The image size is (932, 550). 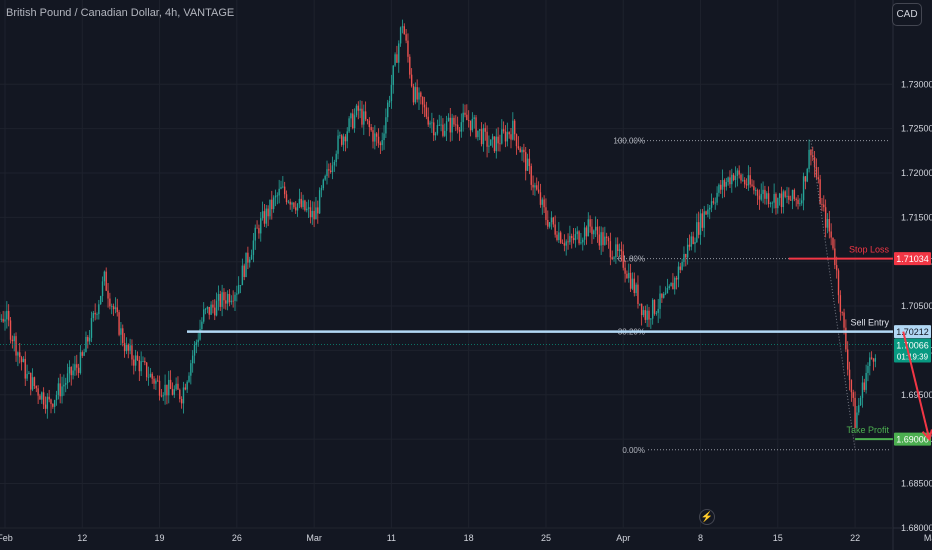 What do you see at coordinates (778, 538) in the screenshot?
I see `x-tick-label: 15` at bounding box center [778, 538].